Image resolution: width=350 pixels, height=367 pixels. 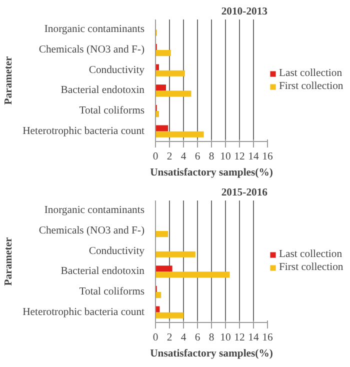 I want to click on chart-title: 2010-2013, so click(x=244, y=12).